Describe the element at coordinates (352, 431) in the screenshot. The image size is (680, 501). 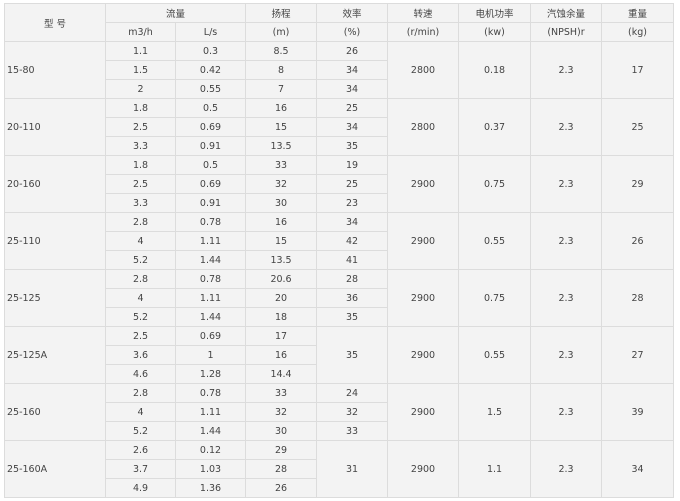
I see `efficiency-cell: 33` at that location.